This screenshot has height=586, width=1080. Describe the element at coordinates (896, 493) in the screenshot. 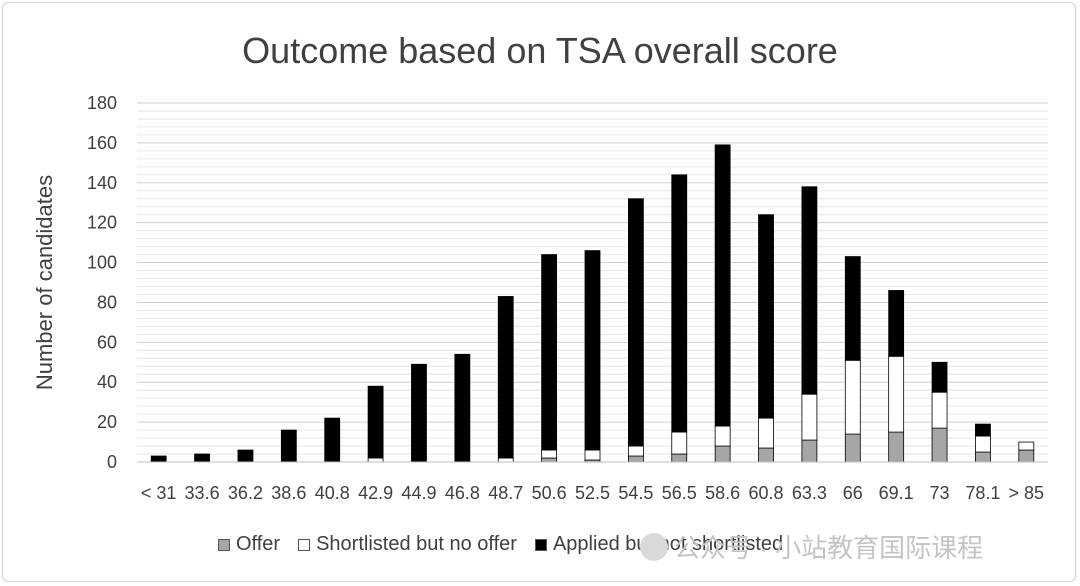

I see `x-tick-label: 69.1` at that location.